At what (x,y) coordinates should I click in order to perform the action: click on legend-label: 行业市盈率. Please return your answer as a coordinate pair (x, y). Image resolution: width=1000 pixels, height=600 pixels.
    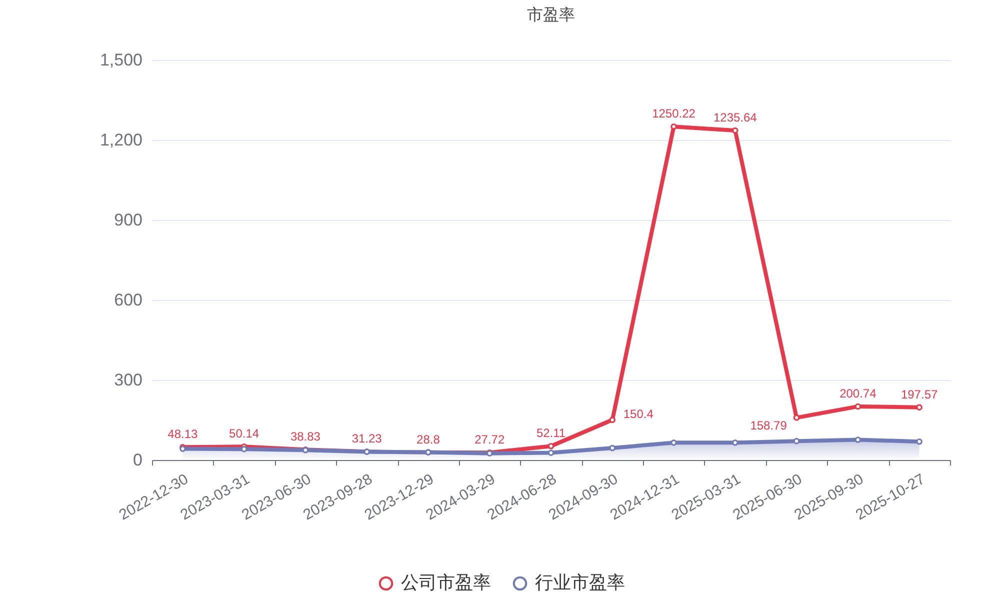
    Looking at the image, I should click on (580, 582).